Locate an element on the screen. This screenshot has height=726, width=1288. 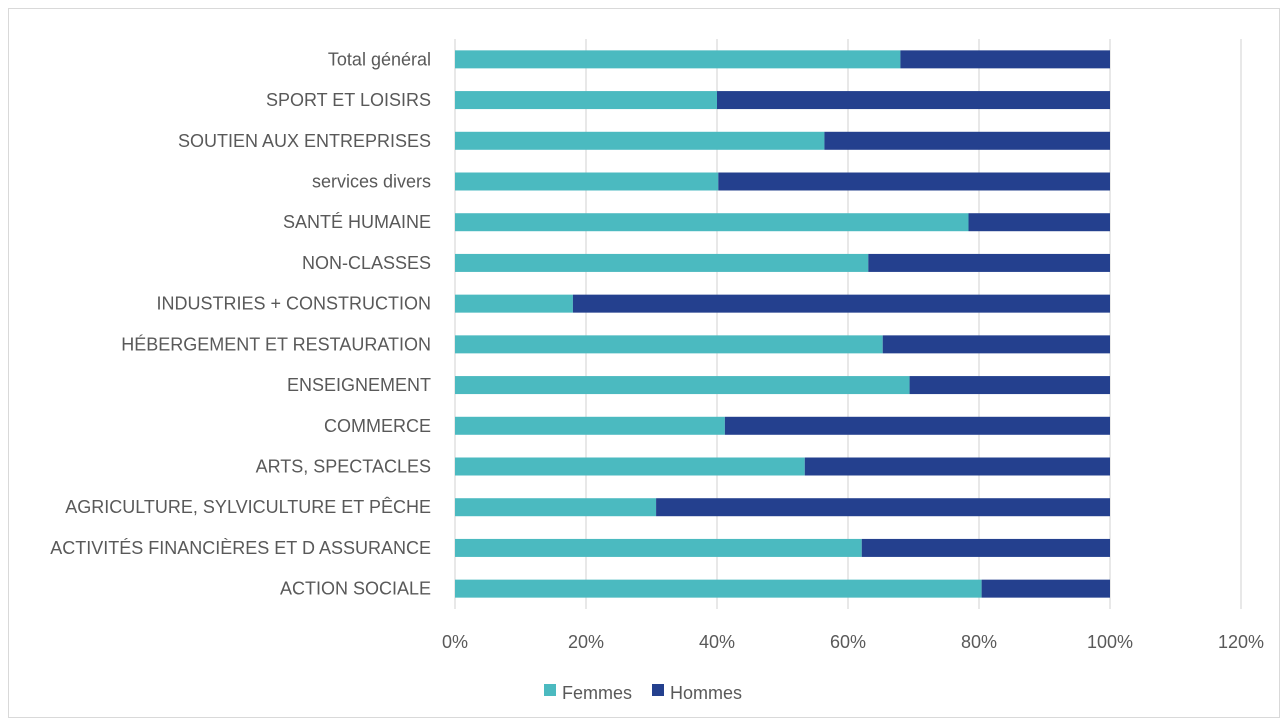
category-label: ARTS, SPECTACLES is located at coordinates (343, 467).